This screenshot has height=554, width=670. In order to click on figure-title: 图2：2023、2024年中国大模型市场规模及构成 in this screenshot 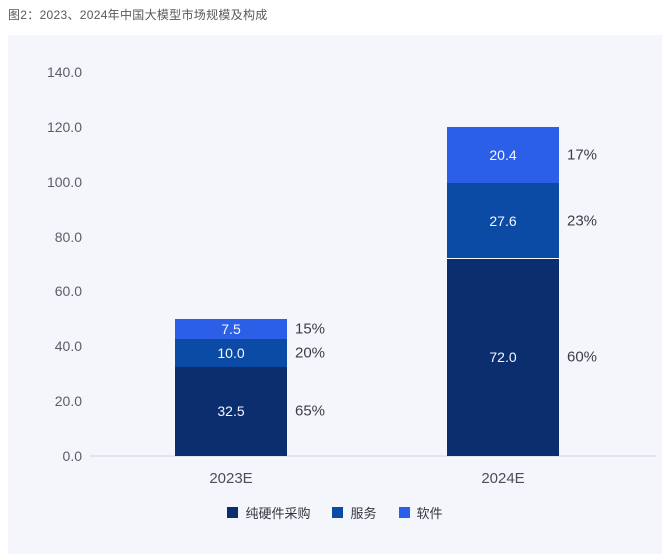, I will do `click(138, 15)`.